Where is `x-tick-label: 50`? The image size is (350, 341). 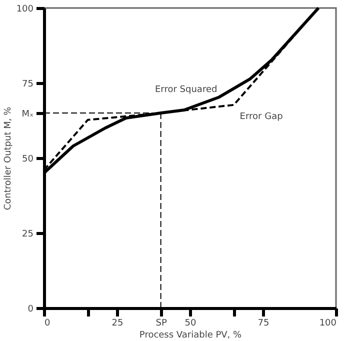 x-tick-label: 50 is located at coordinates (190, 323).